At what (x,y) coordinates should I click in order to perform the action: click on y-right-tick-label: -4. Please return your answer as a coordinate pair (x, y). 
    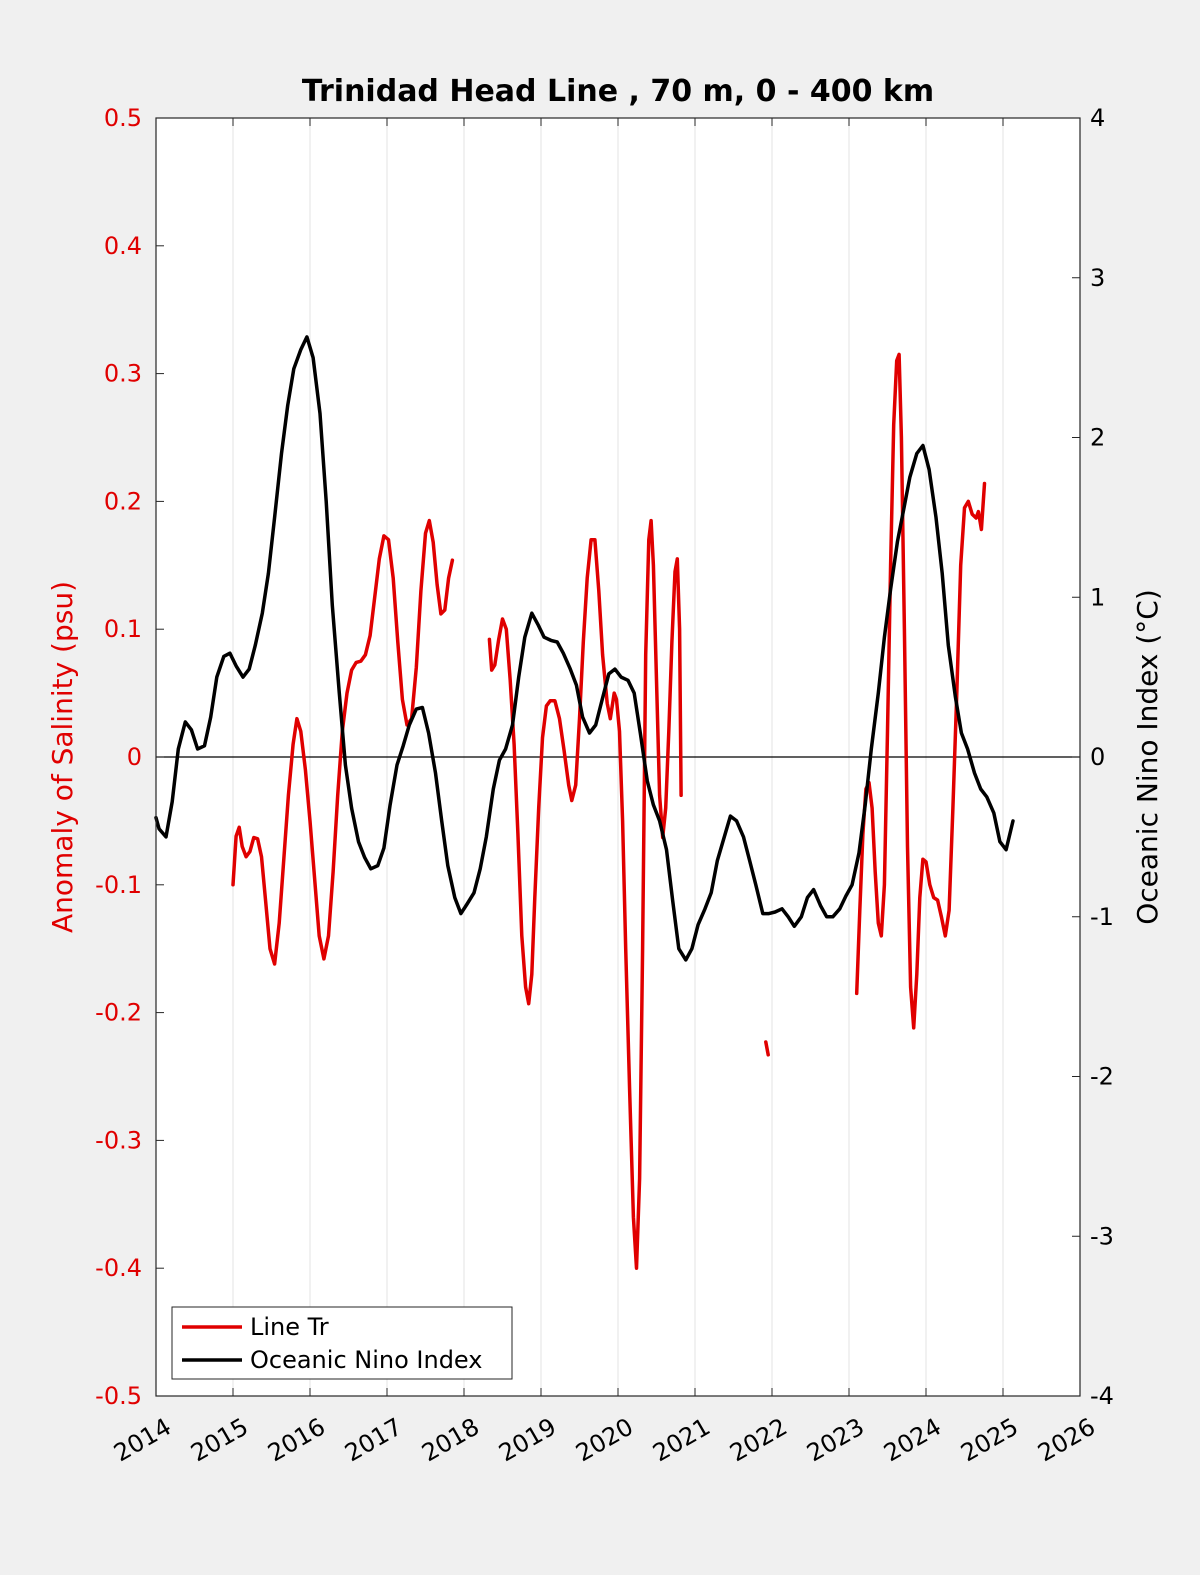
    Looking at the image, I should click on (1102, 1396).